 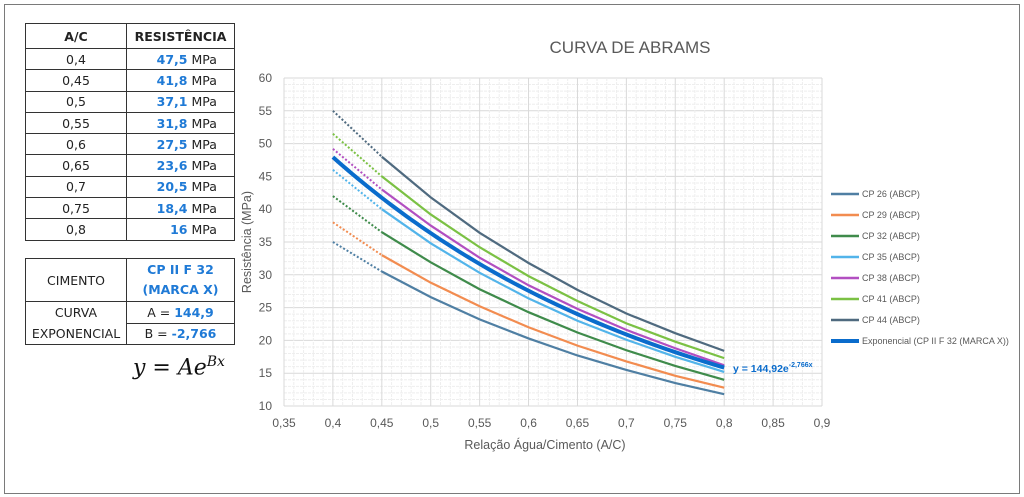 What do you see at coordinates (180, 36) in the screenshot?
I see `header-resistance: RESISTÊNCIA` at bounding box center [180, 36].